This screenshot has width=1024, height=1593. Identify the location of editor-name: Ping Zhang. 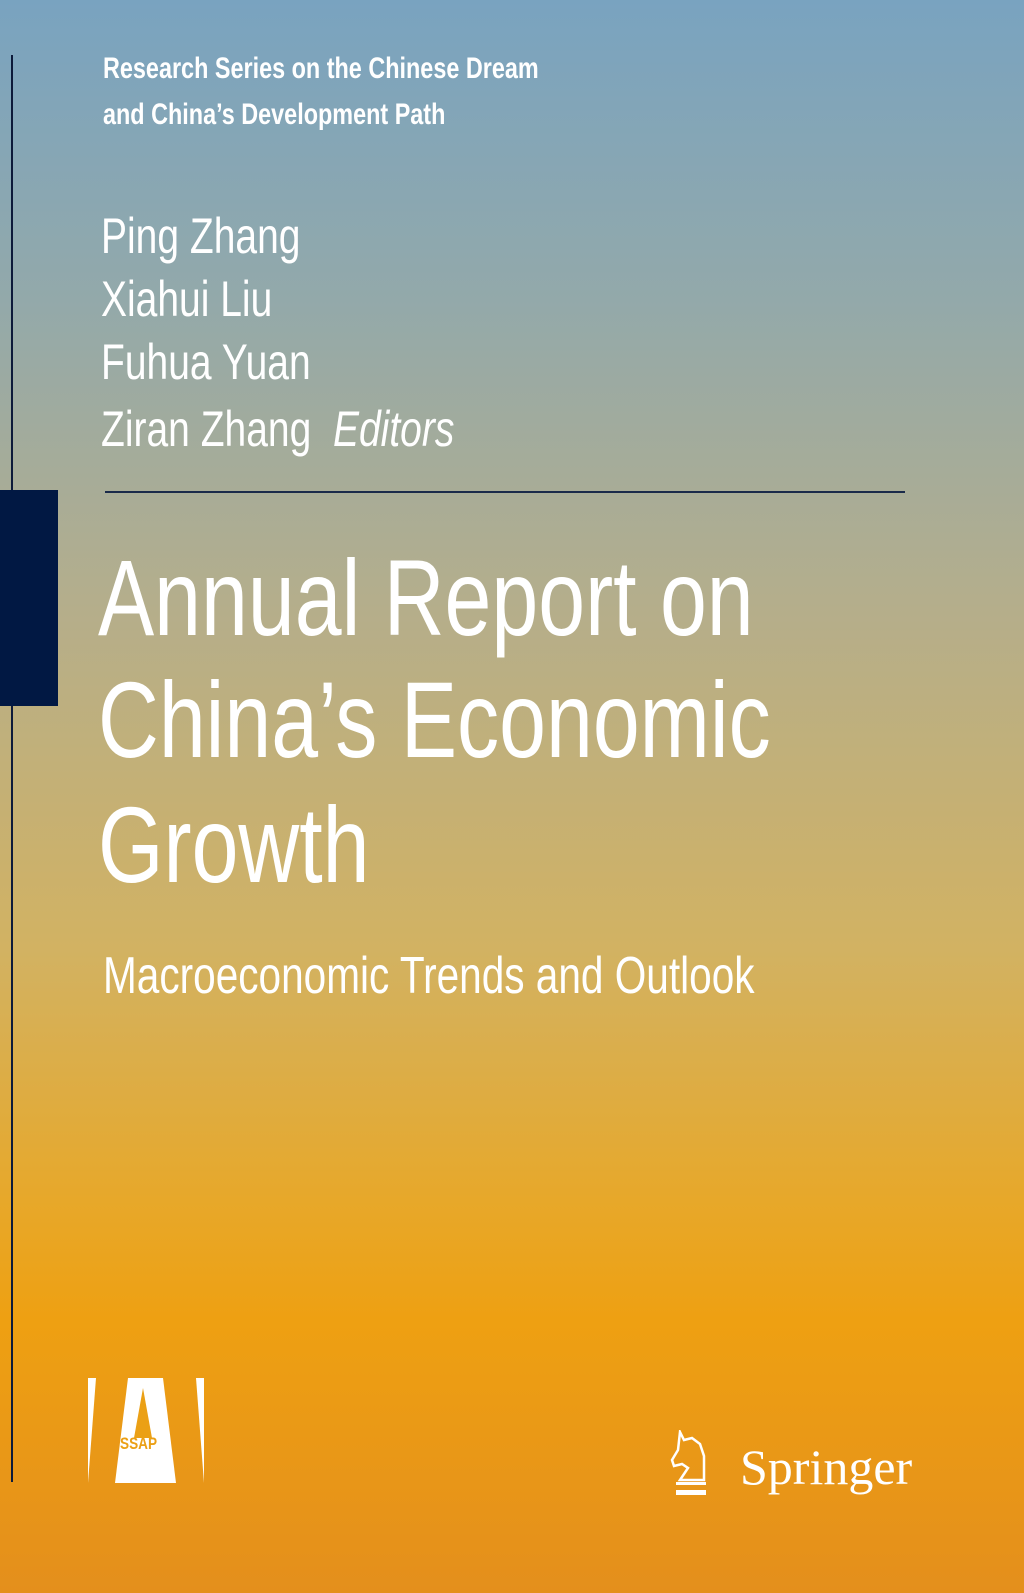
(201, 236).